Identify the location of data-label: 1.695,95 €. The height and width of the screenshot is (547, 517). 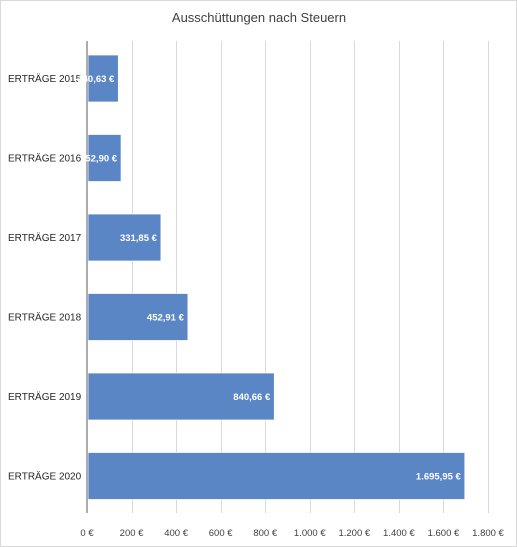
(439, 477).